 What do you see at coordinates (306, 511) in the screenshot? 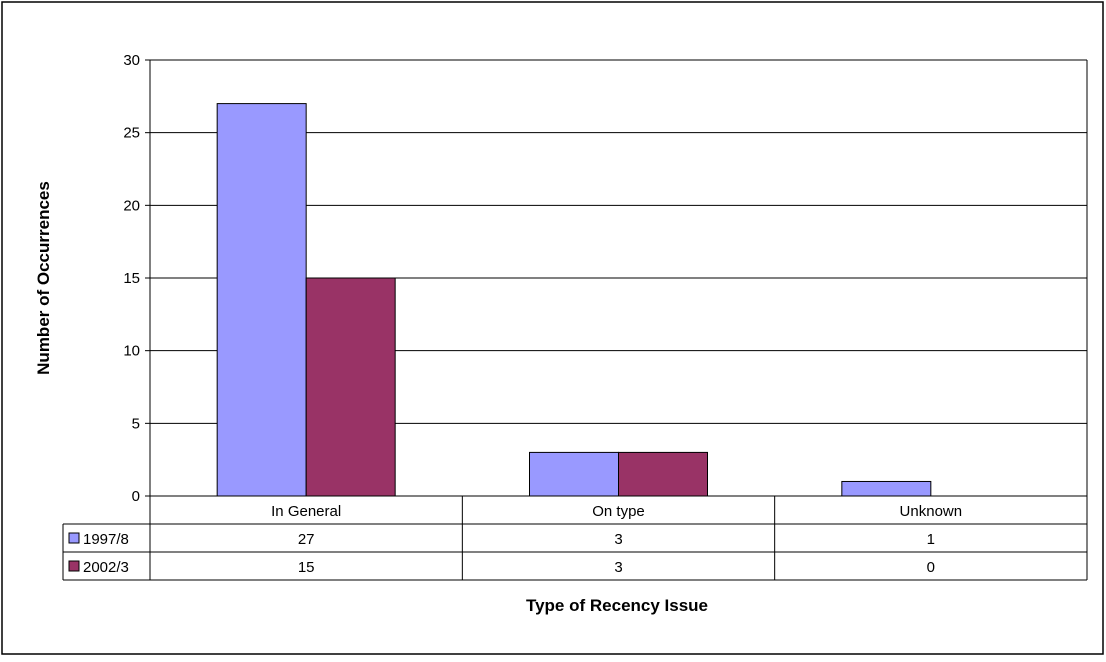
I see `x-tick-label: In General` at bounding box center [306, 511].